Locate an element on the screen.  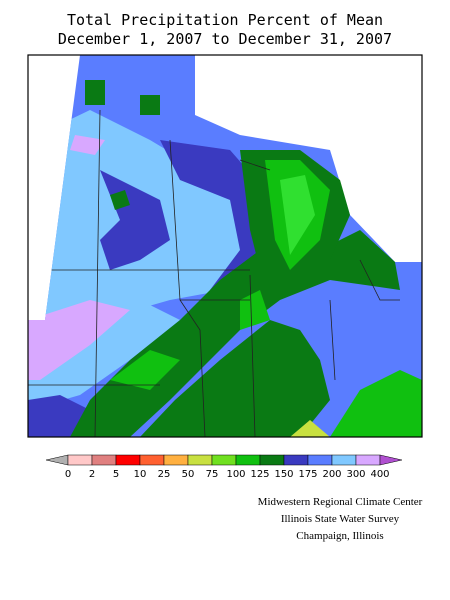
legend-label: 25 is located at coordinates (164, 474).